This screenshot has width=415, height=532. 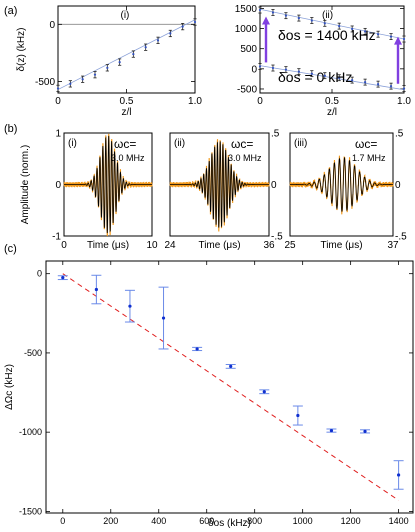 What do you see at coordinates (108, 245) in the screenshot?
I see `x-axis-label: Time (μs)` at bounding box center [108, 245].